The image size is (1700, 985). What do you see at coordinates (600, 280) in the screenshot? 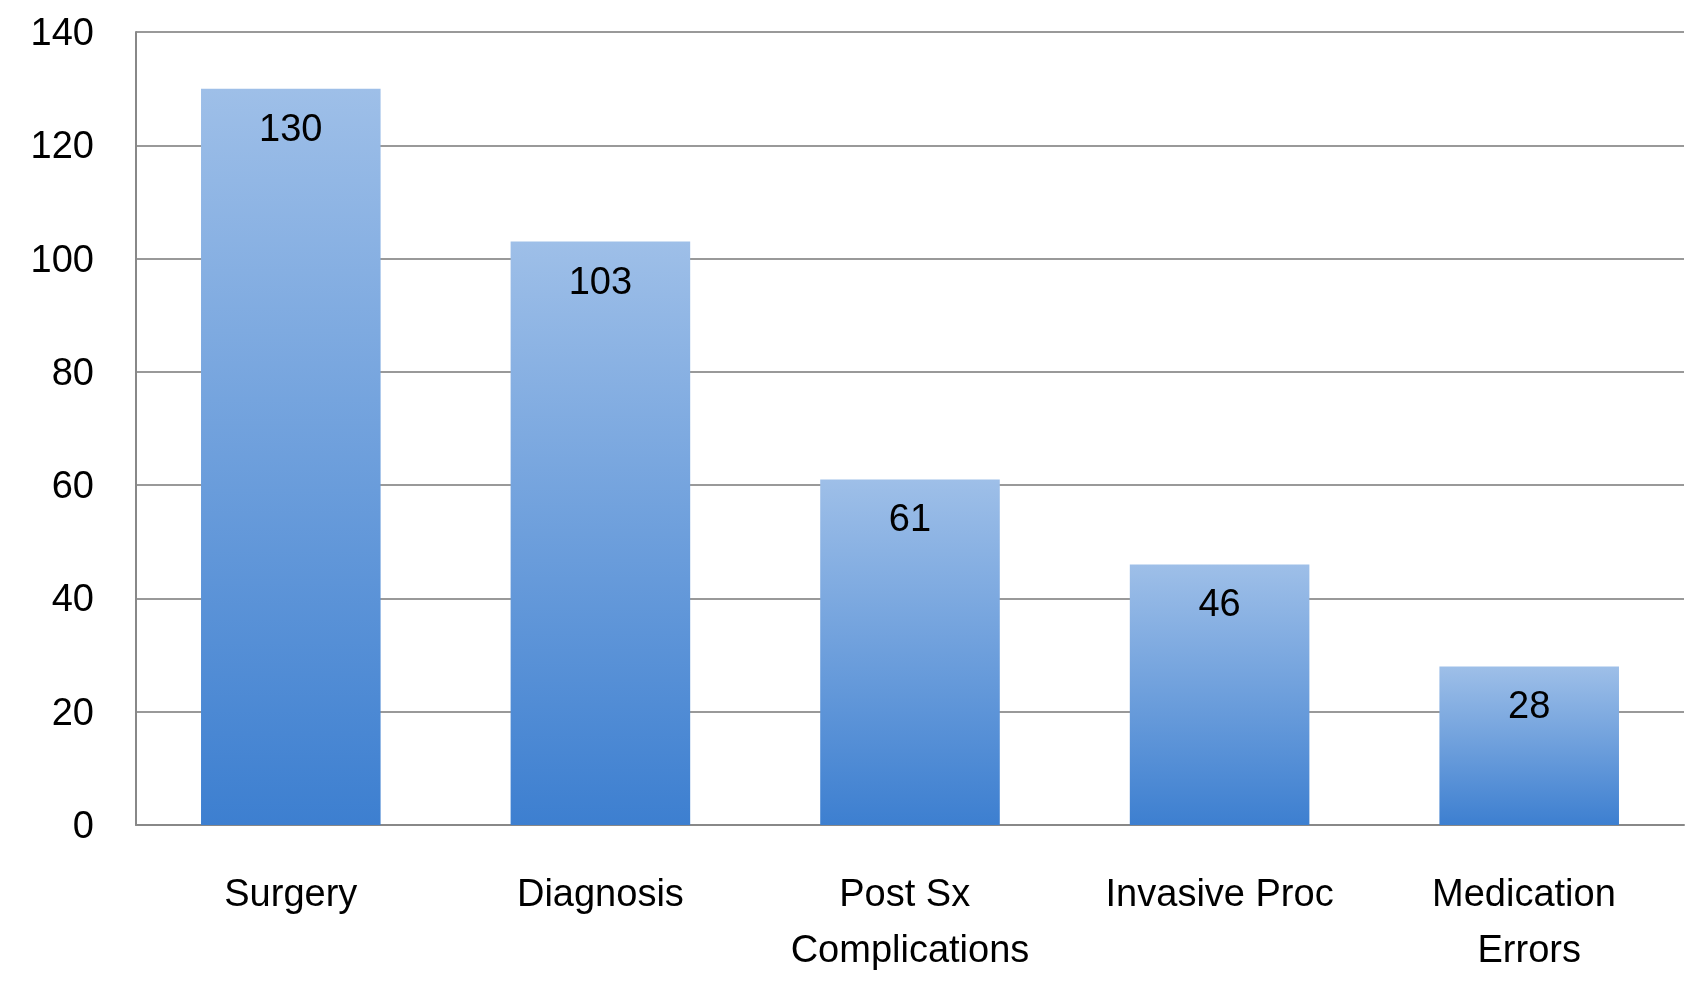
I see `data-label: 103` at bounding box center [600, 280].